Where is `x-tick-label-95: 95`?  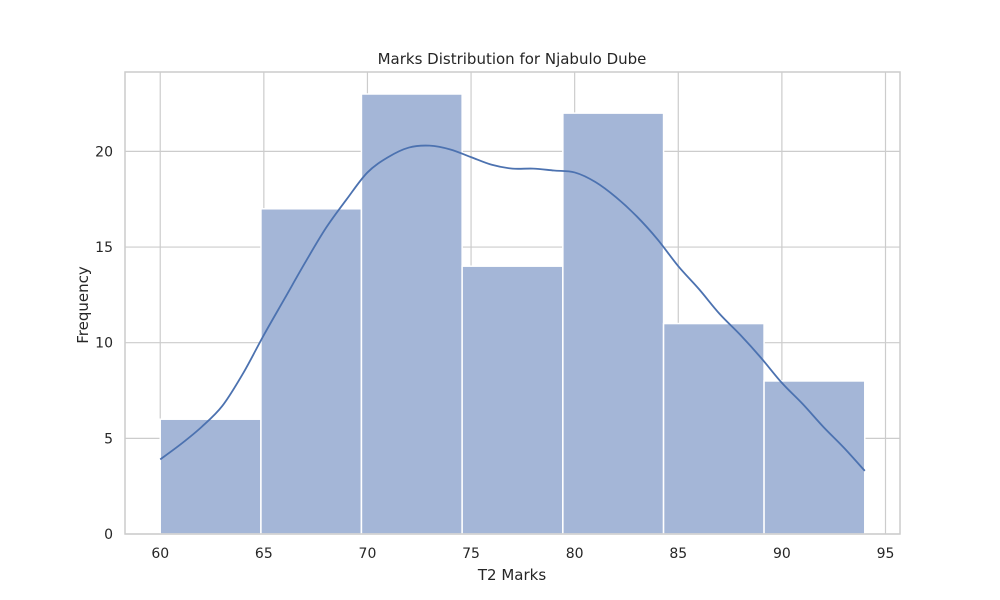
x-tick-label-95: 95 is located at coordinates (886, 554).